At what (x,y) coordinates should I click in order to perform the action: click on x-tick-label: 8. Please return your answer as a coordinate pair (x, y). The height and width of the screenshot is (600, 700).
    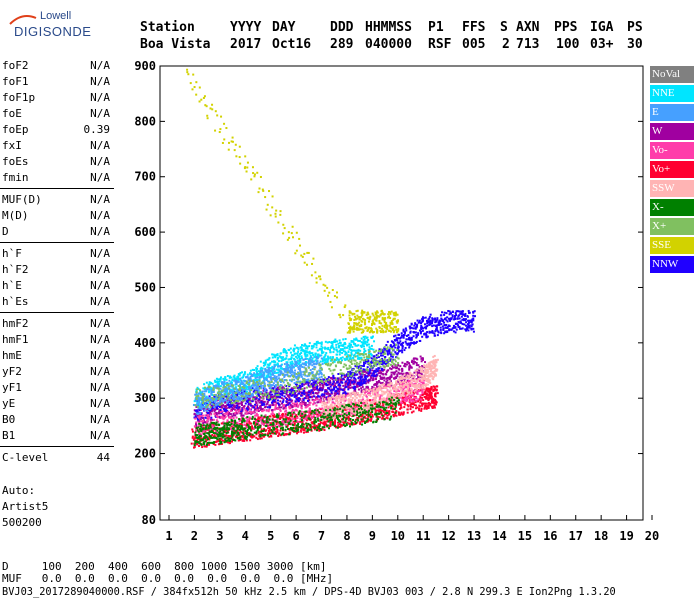
    Looking at the image, I should click on (346, 536).